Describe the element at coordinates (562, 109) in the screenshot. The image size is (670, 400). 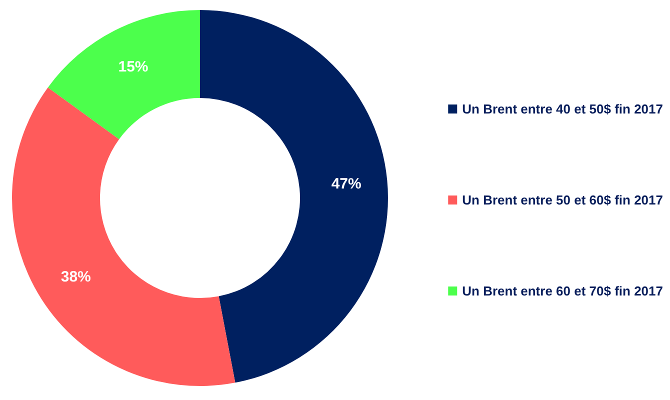
I see `legend-label: Un Brent entre 40 et 50$ fin 2017` at that location.